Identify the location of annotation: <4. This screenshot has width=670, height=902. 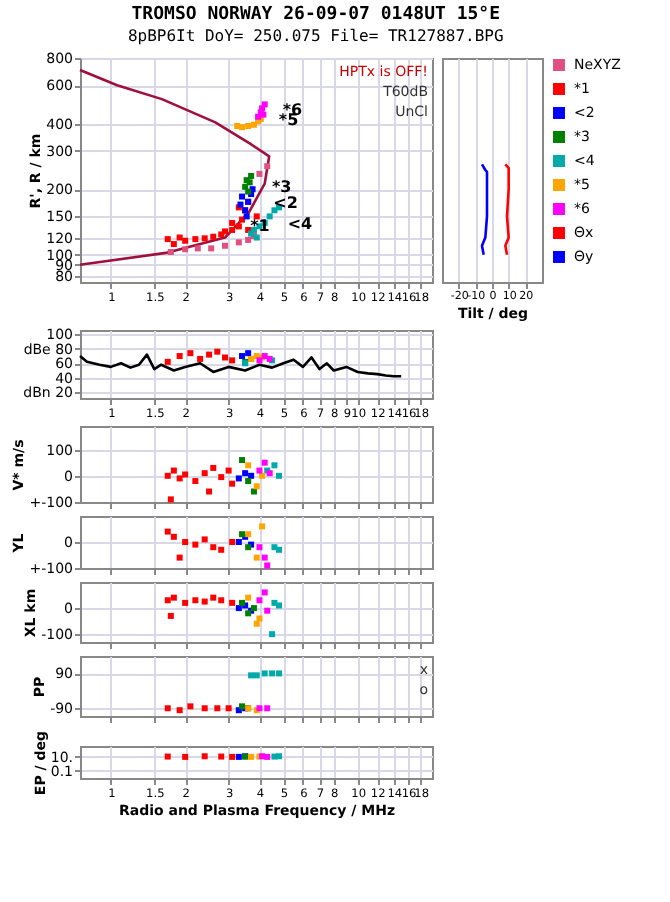
(300, 224).